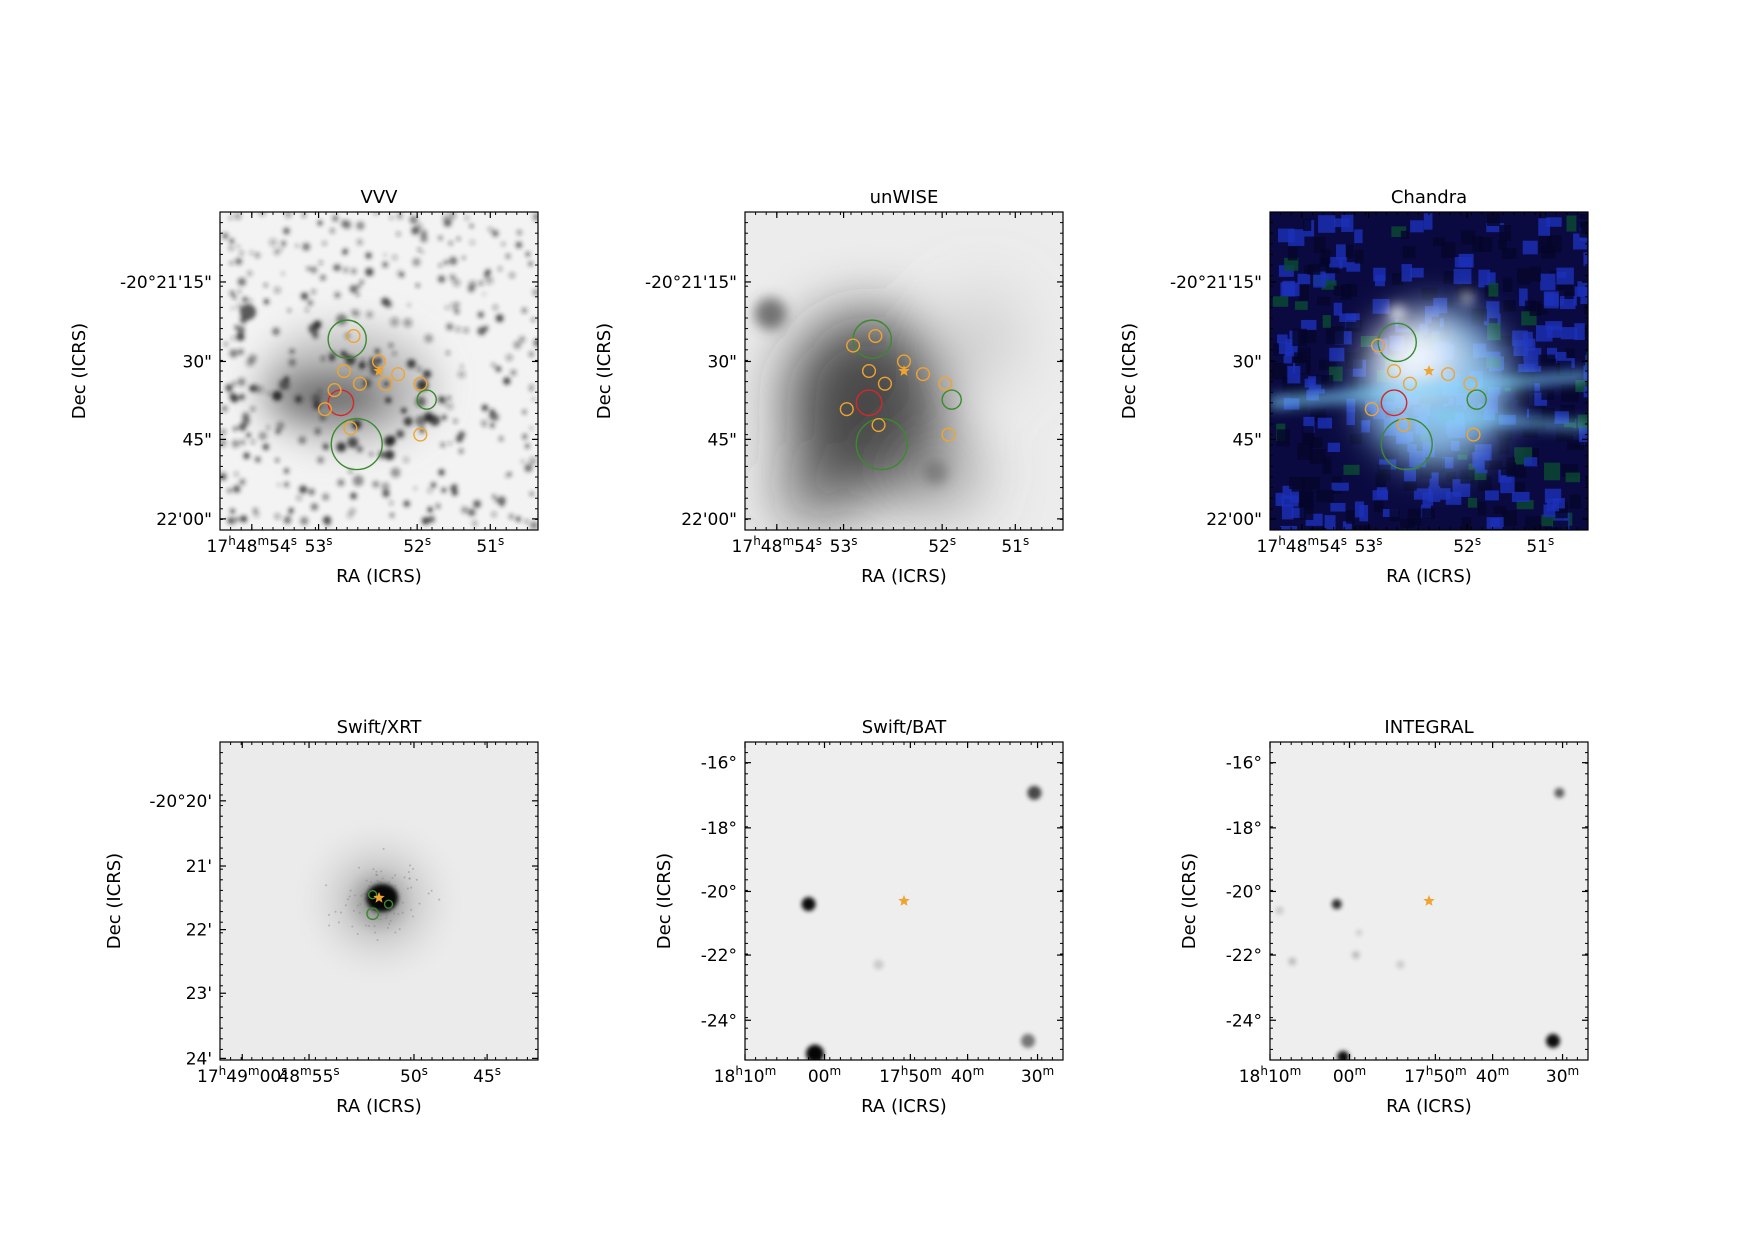 This screenshot has height=1250, width=1750. I want to click on y-tick-label: -18°, so click(1244, 829).